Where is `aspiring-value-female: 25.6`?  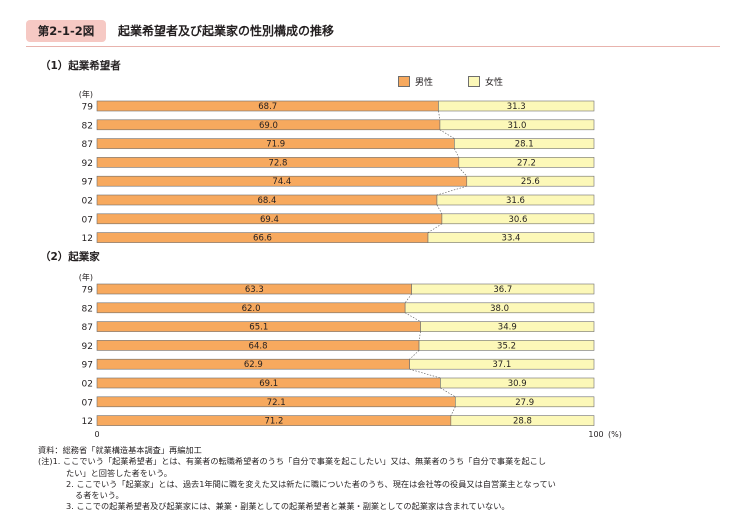
aspiring-value-female: 25.6 is located at coordinates (530, 182).